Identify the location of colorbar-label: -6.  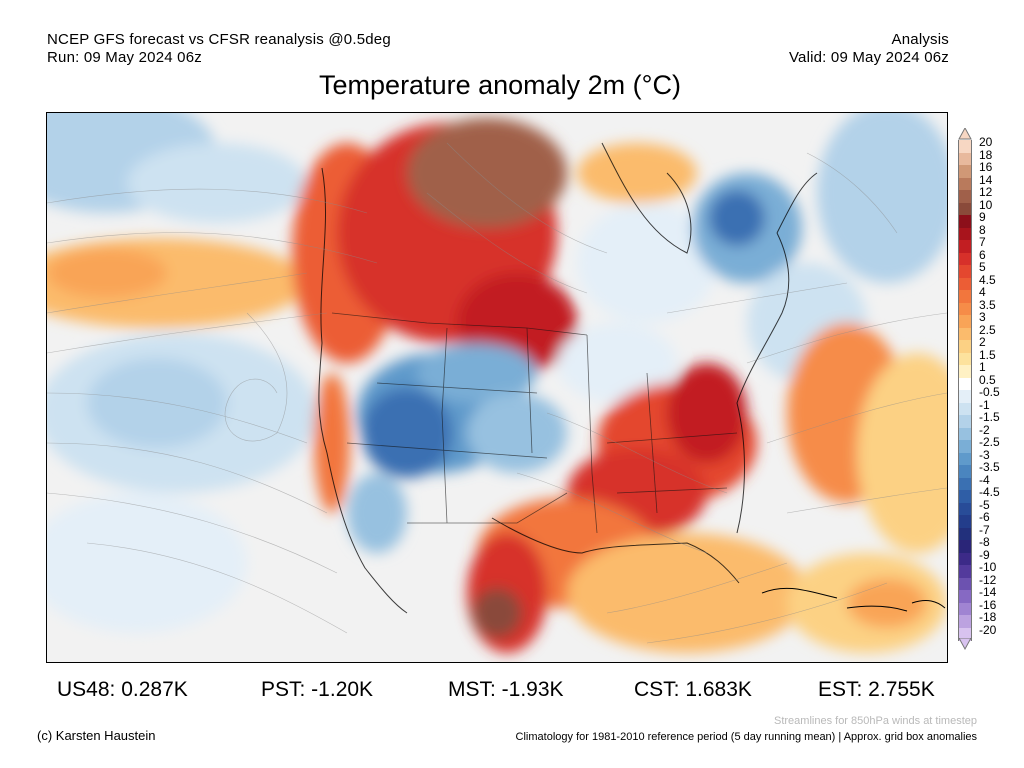
(984, 517).